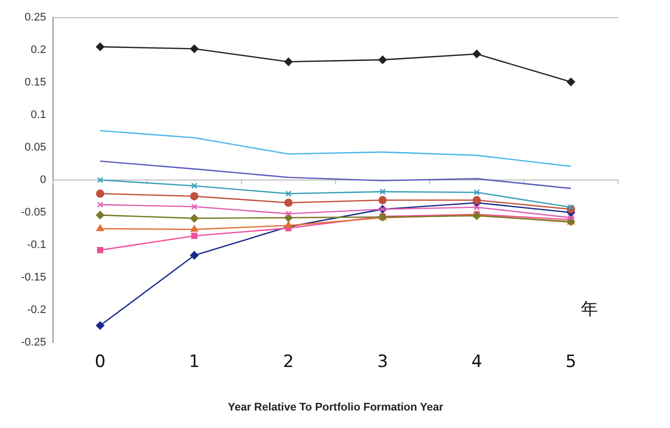 The height and width of the screenshot is (428, 670). Describe the element at coordinates (38, 115) in the screenshot. I see `y-tick-label: 0.1` at that location.